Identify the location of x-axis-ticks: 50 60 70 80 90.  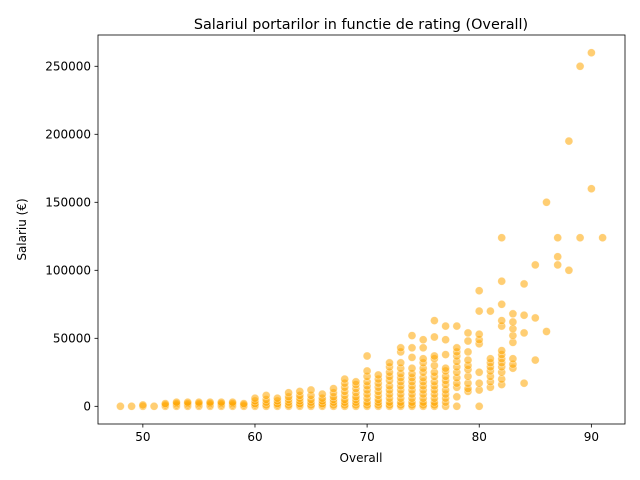
(367, 434).